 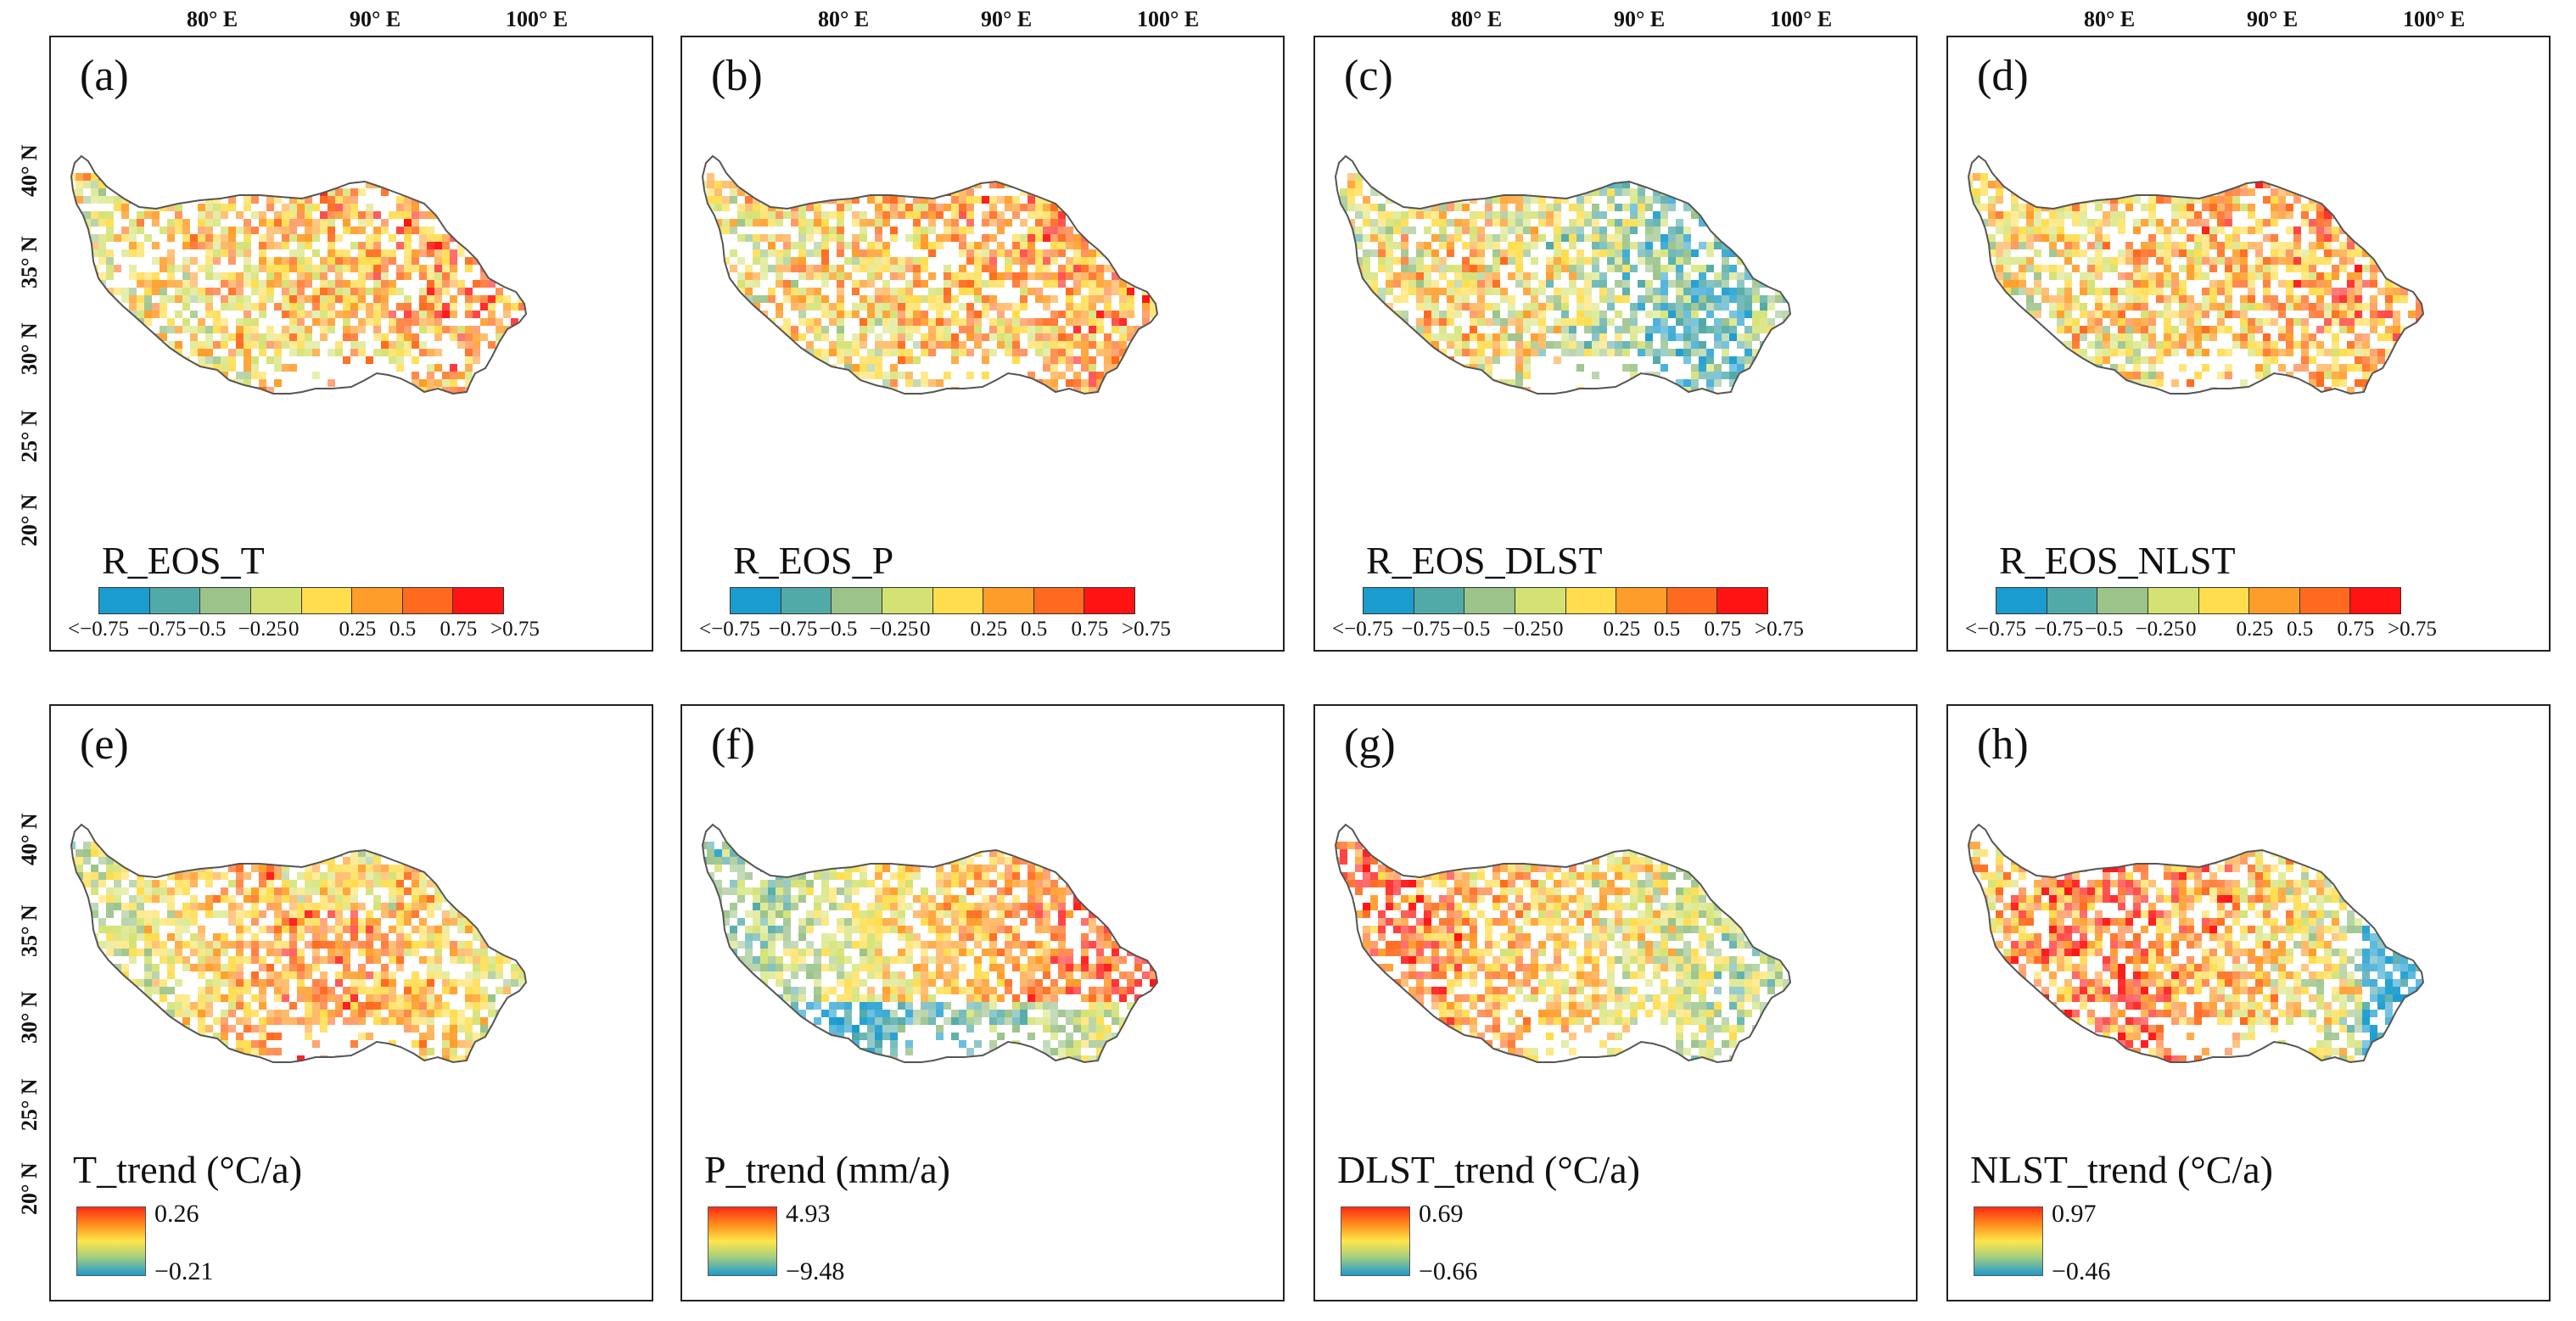 I want to click on lat-tick-label: 25° N, so click(x=30, y=436).